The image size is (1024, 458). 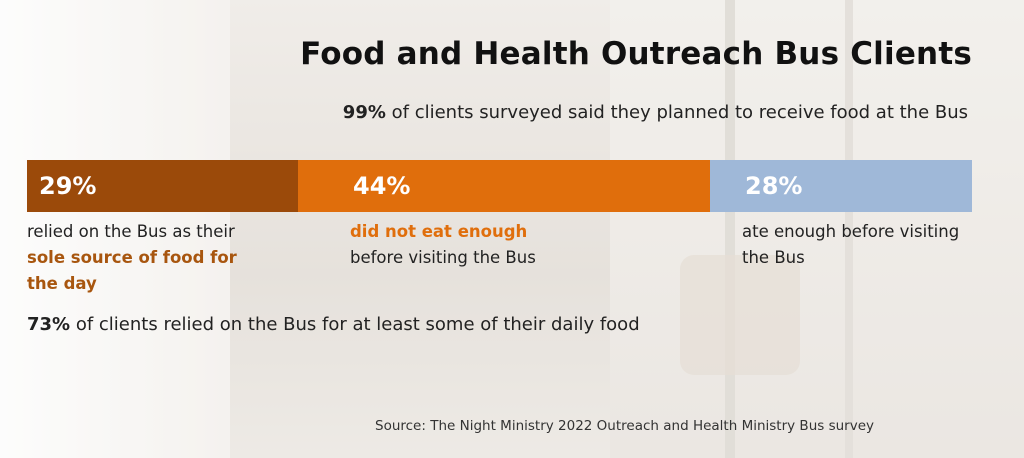 I want to click on segment-description-3: ate enough before visiting the Bus, so click(x=862, y=245).